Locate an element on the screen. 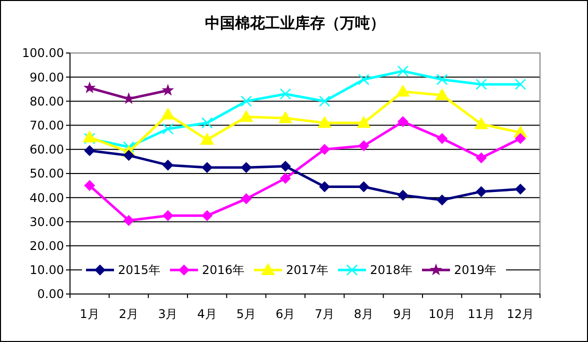 This screenshot has width=588, height=342. x-tick-label: 11月 is located at coordinates (481, 314).